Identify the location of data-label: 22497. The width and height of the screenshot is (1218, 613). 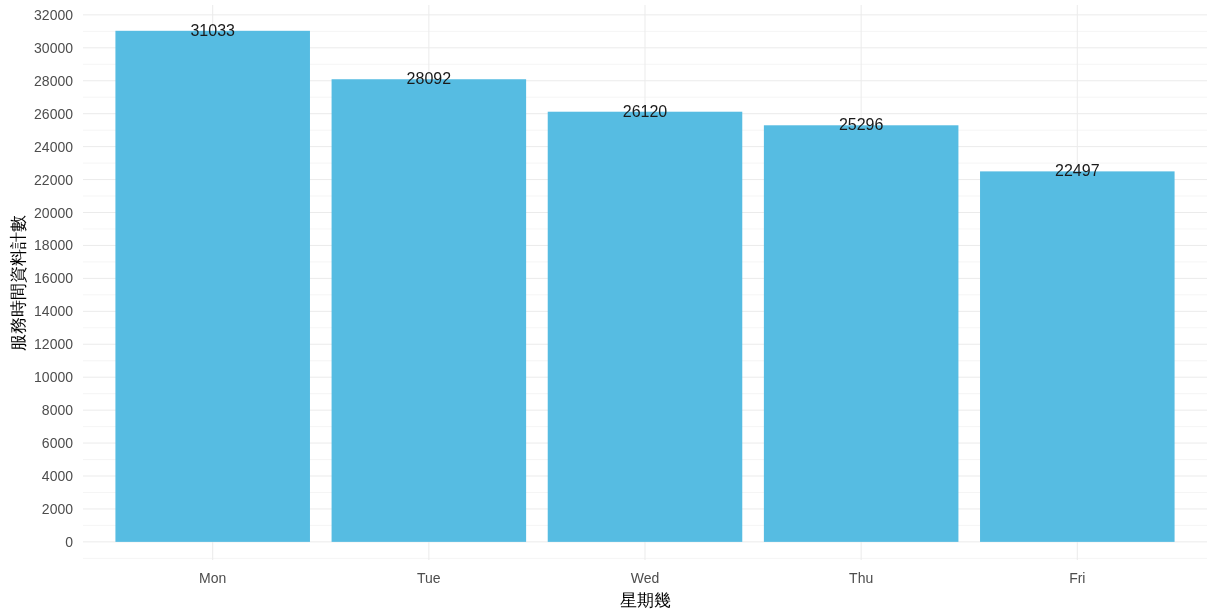
(1077, 171).